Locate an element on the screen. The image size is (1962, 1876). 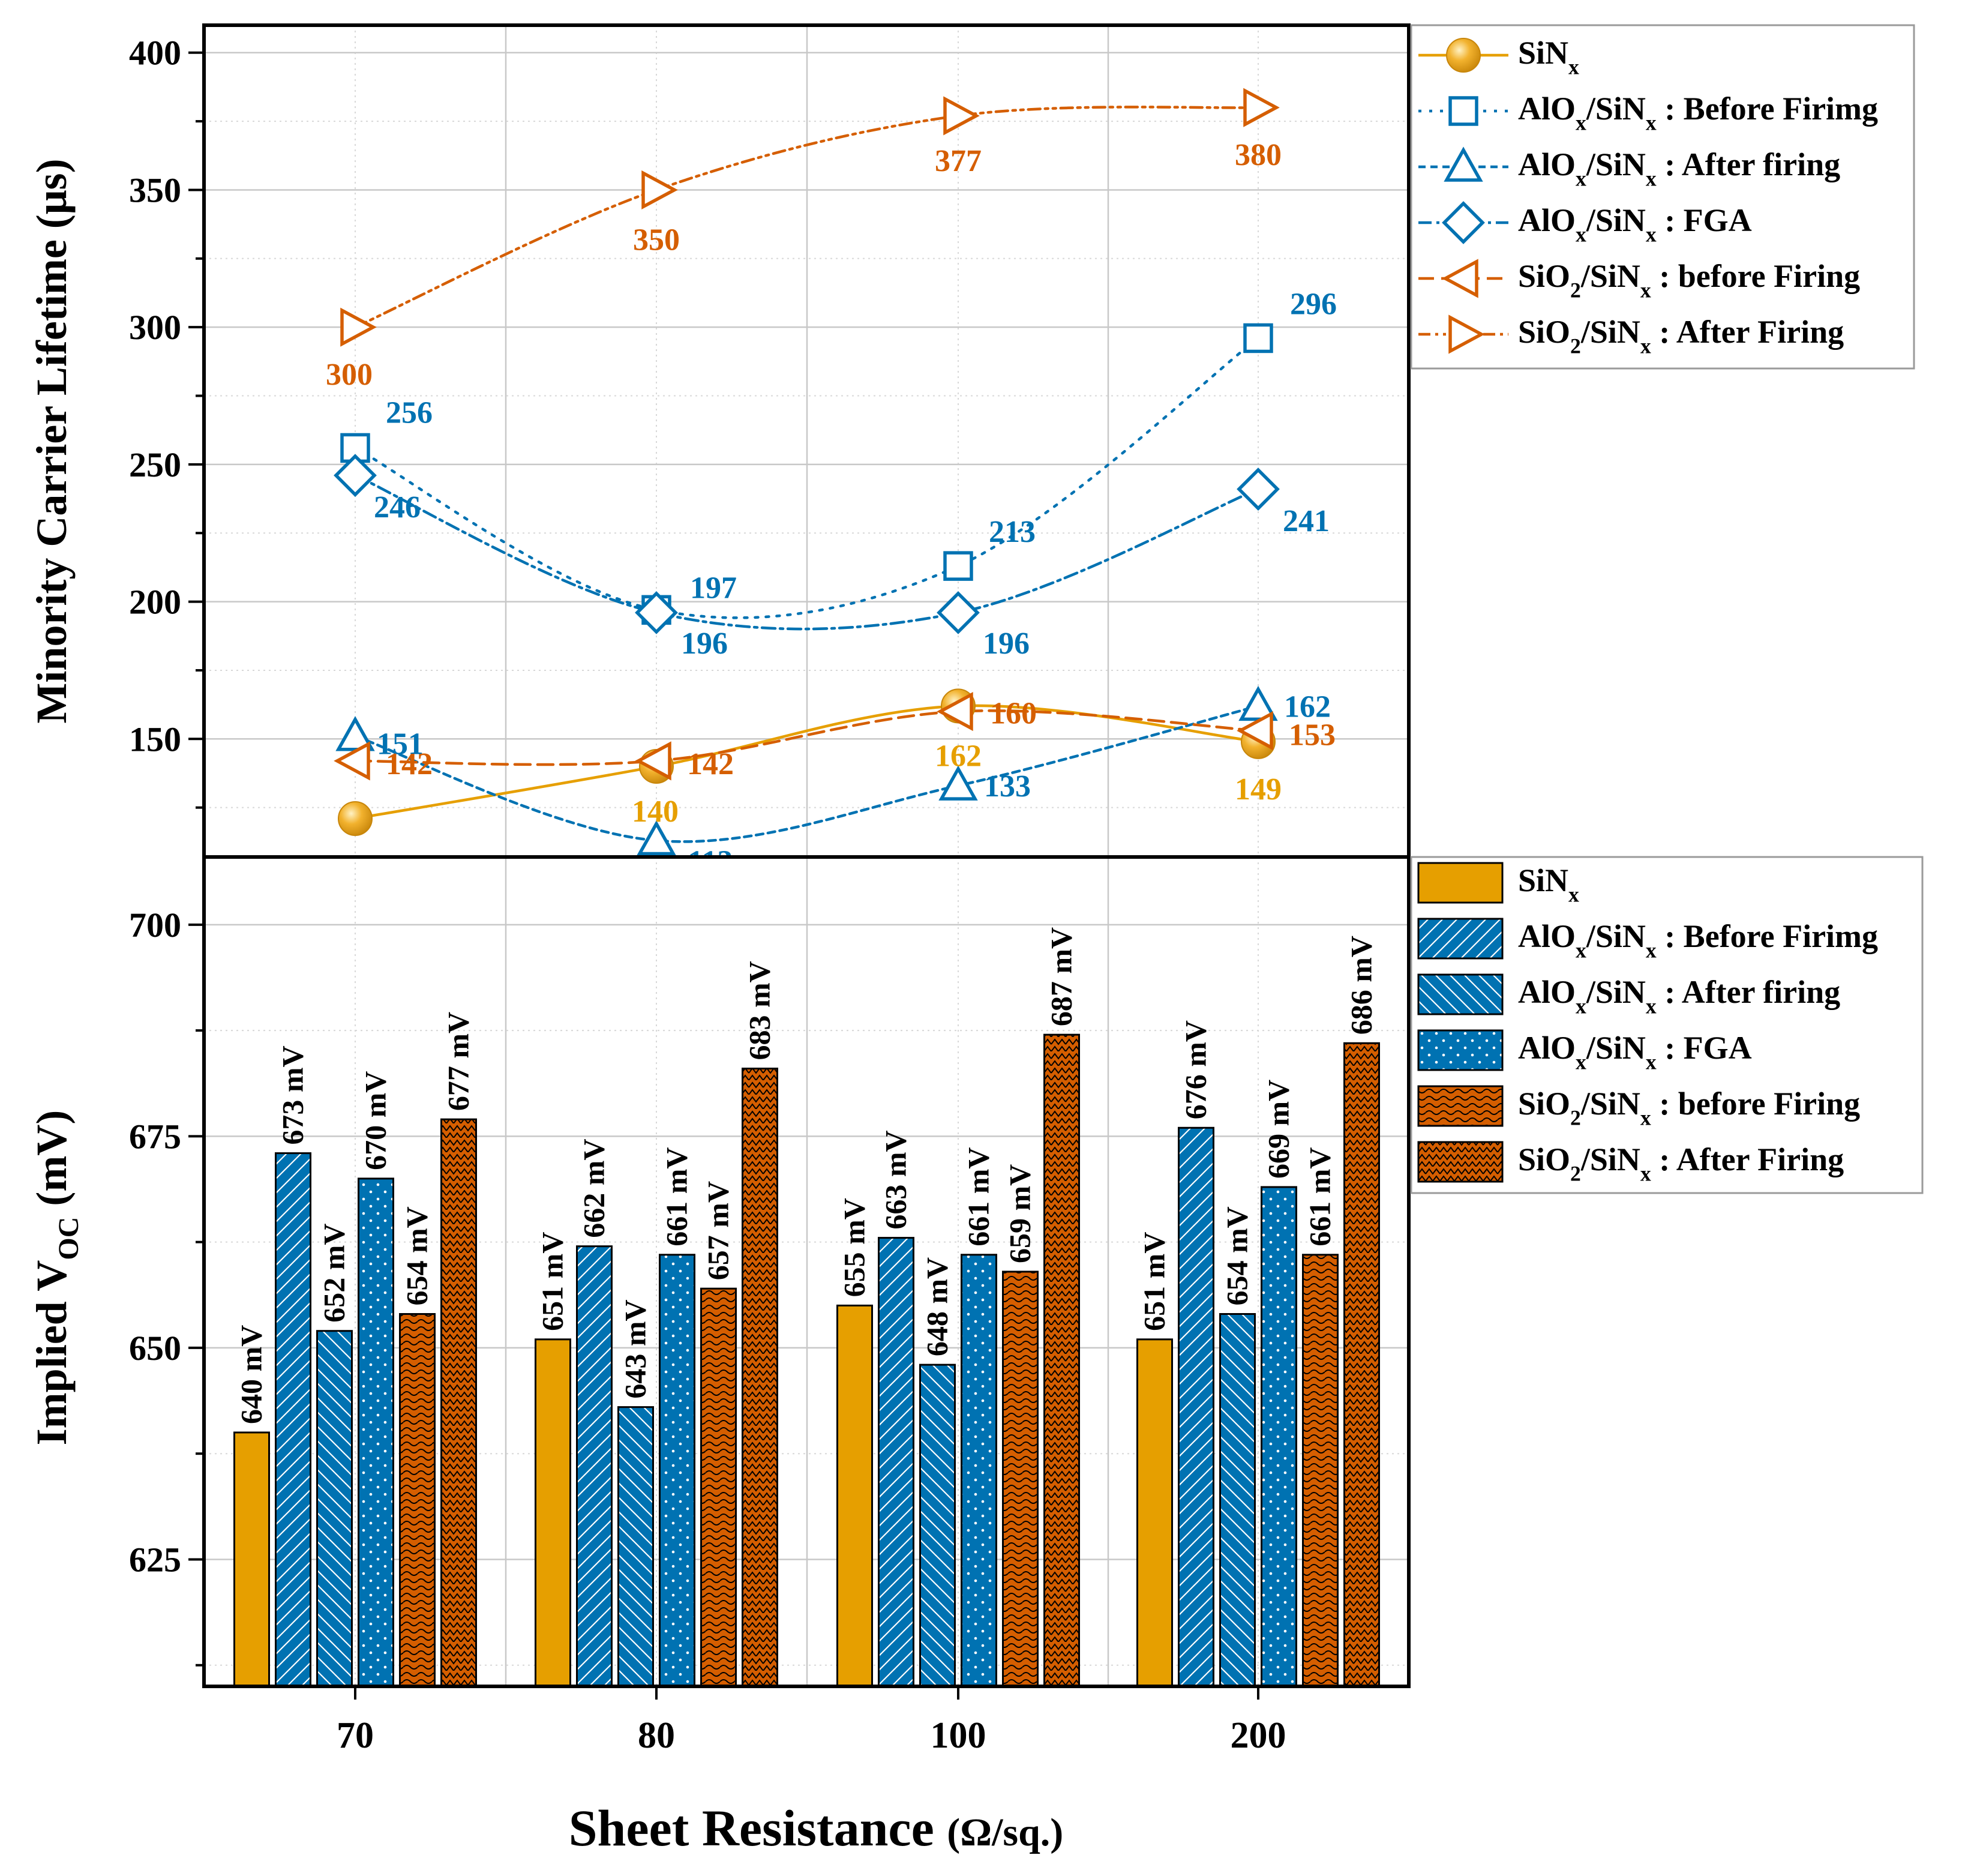
voc-value-label: 659 mV is located at coordinates (1020, 1213).